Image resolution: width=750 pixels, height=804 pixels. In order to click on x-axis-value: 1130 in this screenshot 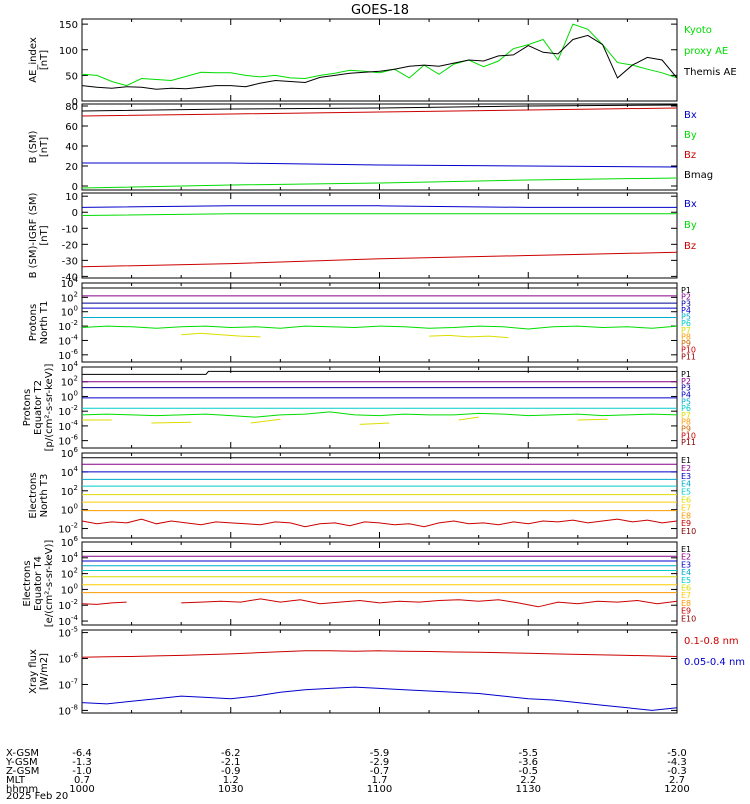, I will do `click(528, 789)`.